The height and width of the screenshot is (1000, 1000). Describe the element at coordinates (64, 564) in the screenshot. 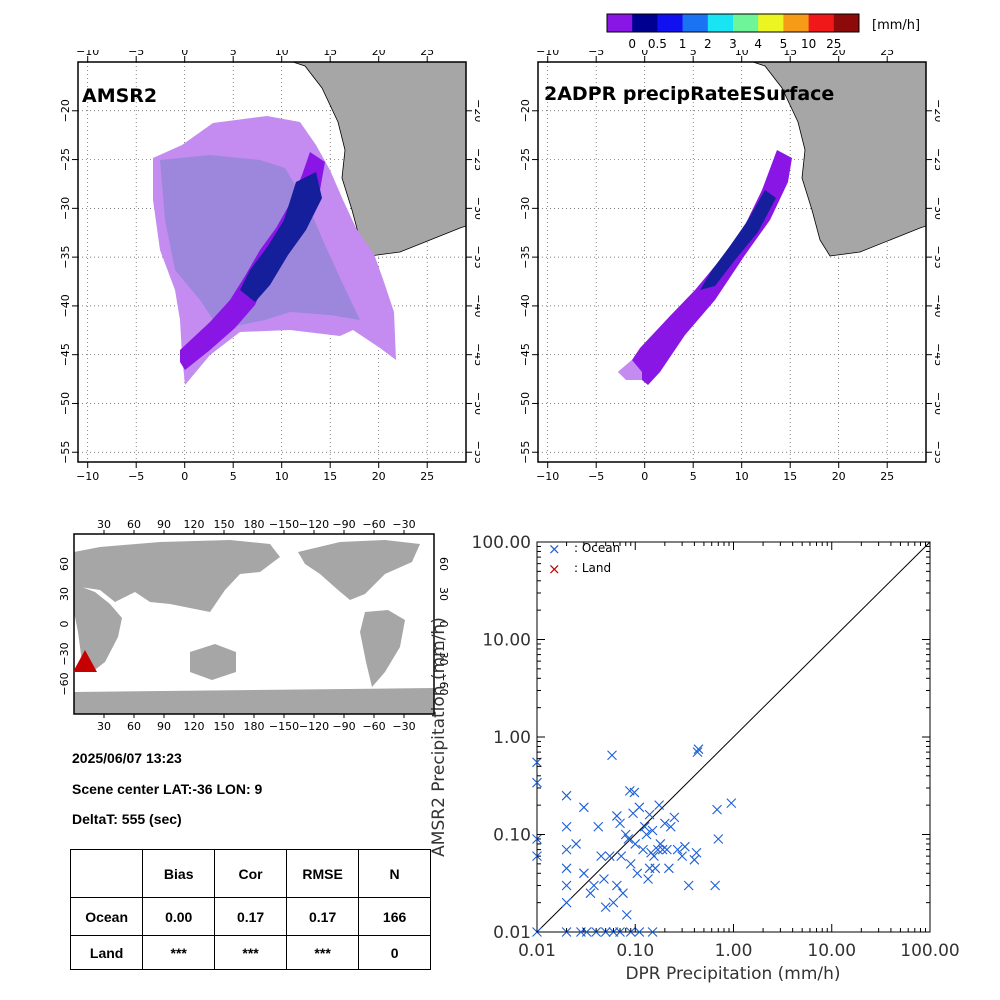

I see `world-lat-tick-left: 60` at that location.